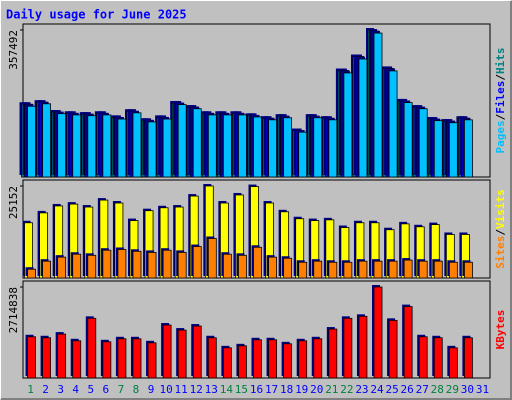  I want to click on x-tick-label: 12, so click(196, 389).